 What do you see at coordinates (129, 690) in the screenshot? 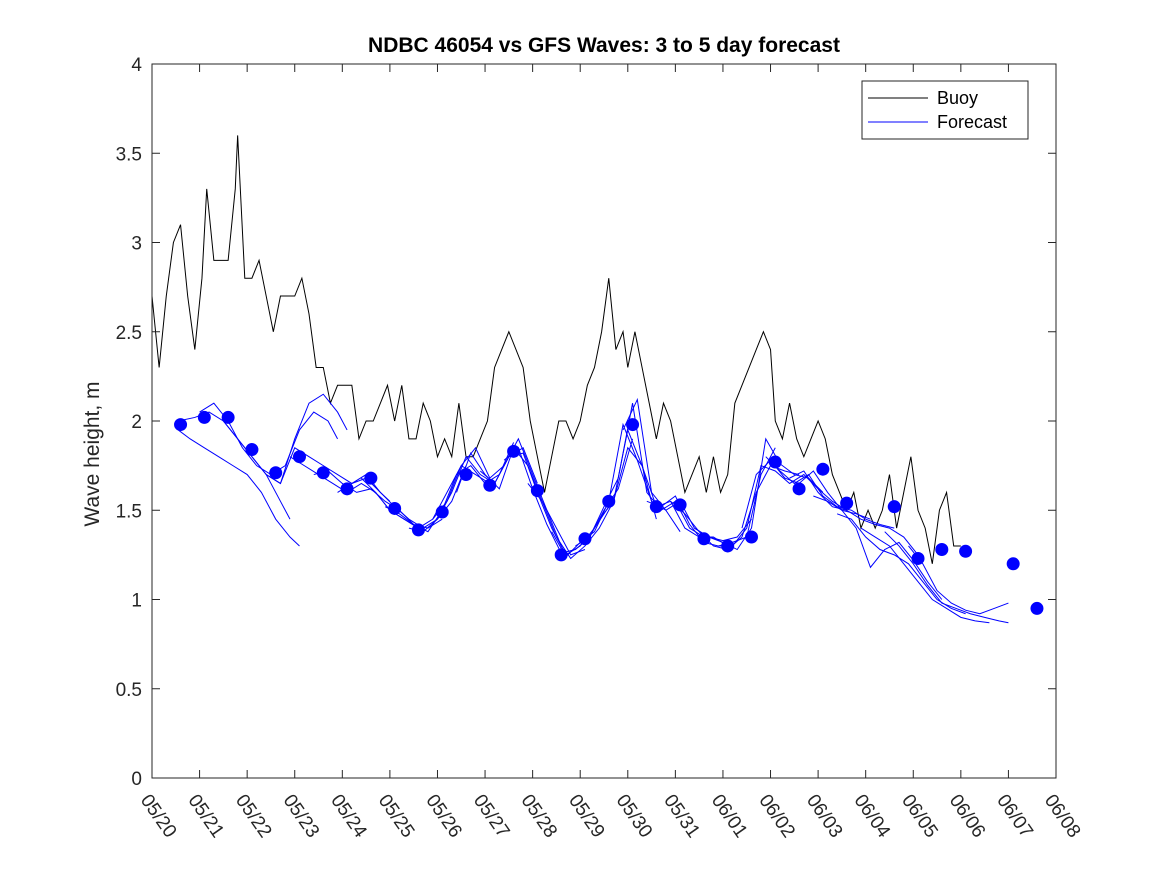
I see `y-tick-label: 0.5` at bounding box center [129, 690].